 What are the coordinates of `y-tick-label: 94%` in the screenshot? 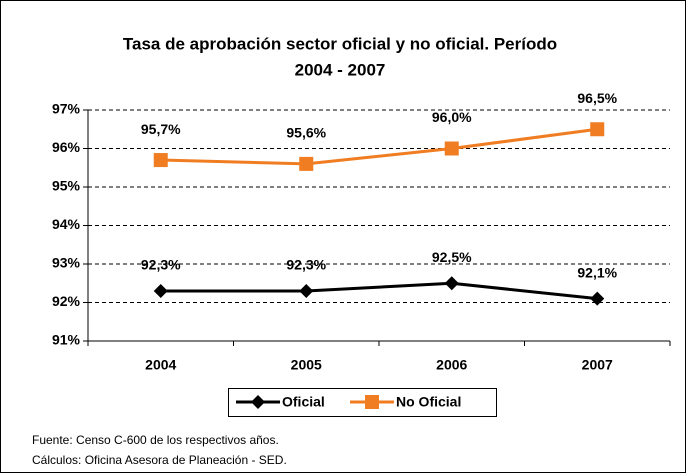 It's located at (66, 224).